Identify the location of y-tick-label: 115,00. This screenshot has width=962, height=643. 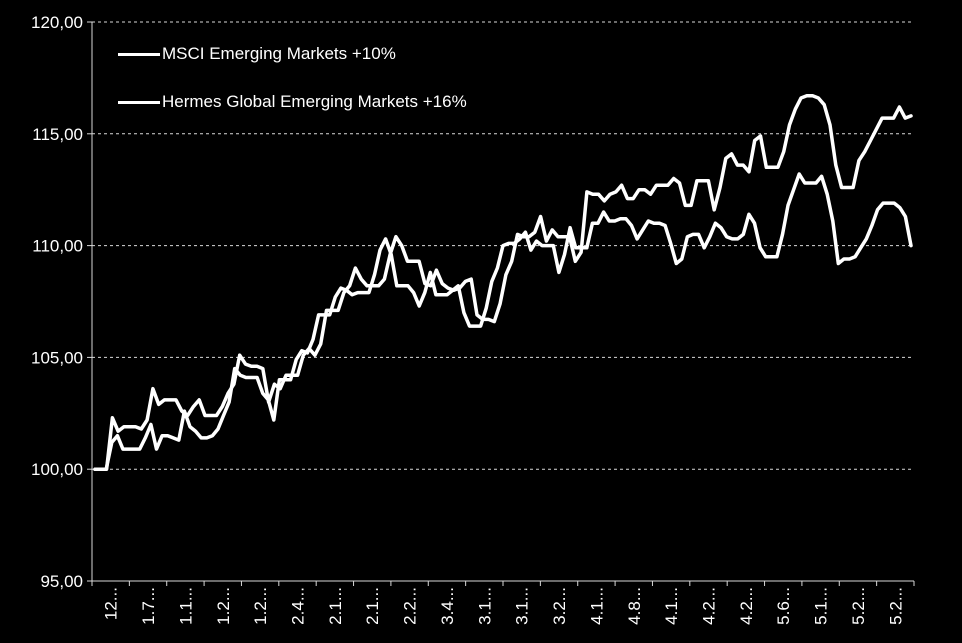
(57, 134).